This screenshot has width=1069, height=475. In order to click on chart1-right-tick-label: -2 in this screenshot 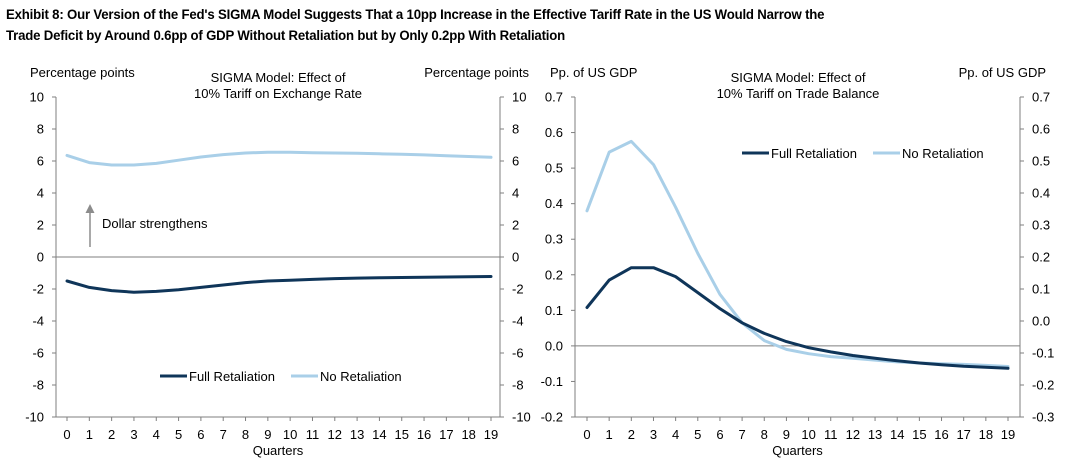, I will do `click(518, 289)`.